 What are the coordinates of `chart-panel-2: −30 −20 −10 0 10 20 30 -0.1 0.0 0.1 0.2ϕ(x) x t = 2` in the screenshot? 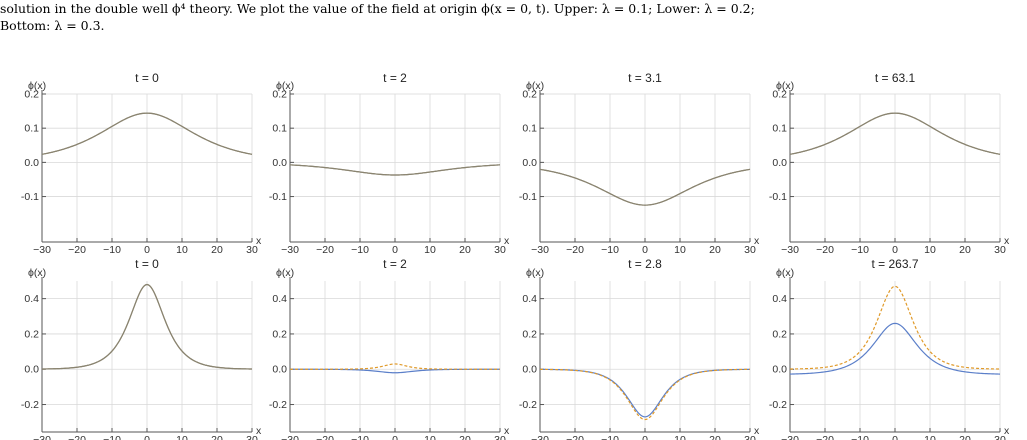 It's located at (389, 163).